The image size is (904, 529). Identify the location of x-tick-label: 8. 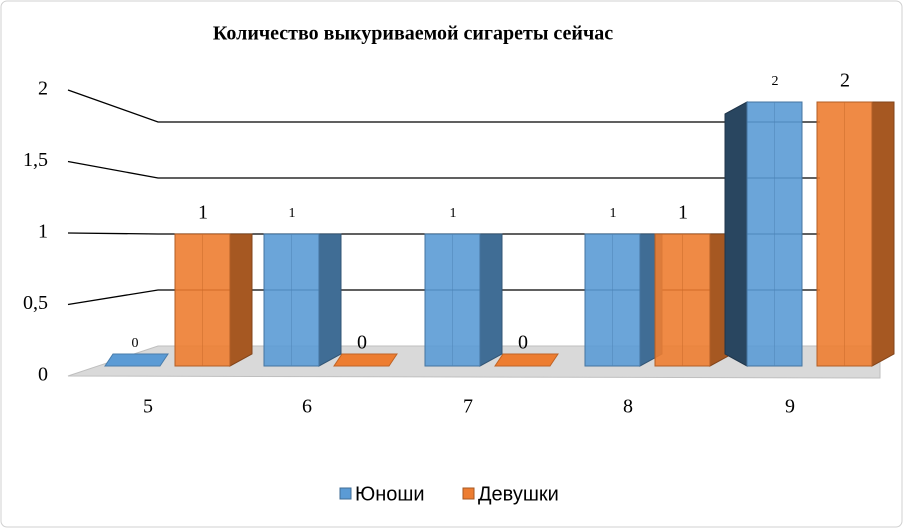
(628, 407).